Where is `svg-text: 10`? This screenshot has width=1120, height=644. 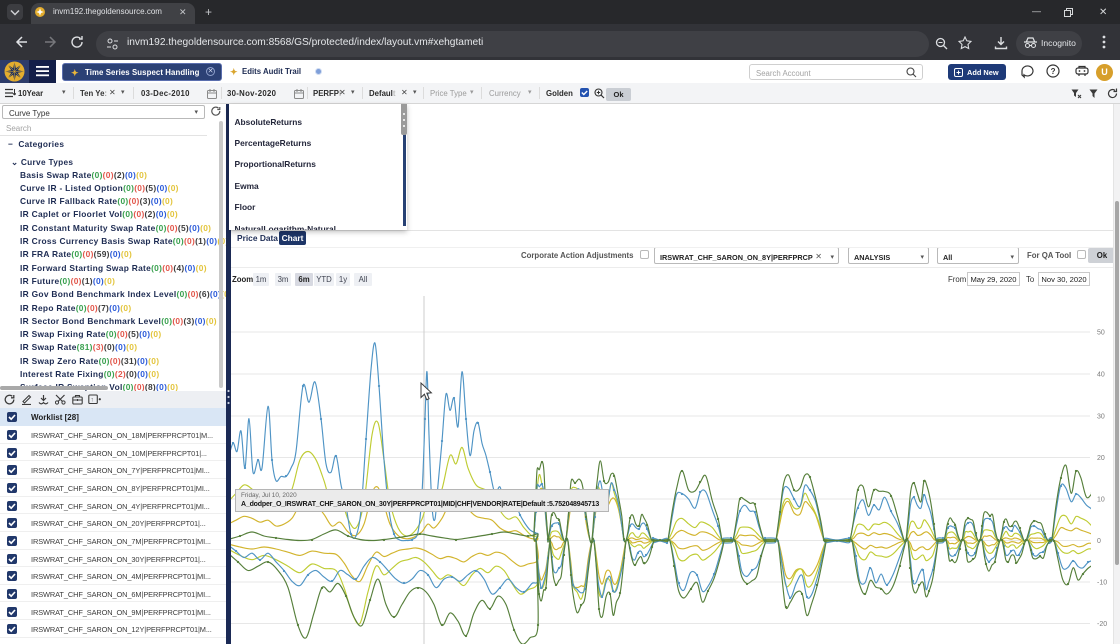 svg-text: 10 is located at coordinates (1101, 500).